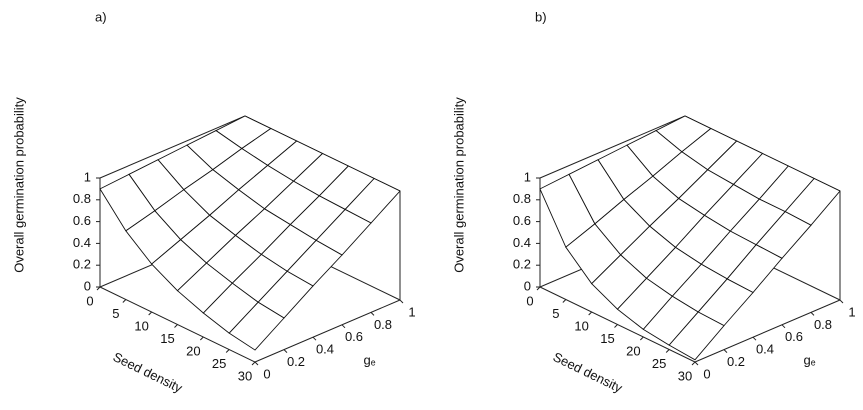  I want to click on panel-label: b), so click(541, 16).